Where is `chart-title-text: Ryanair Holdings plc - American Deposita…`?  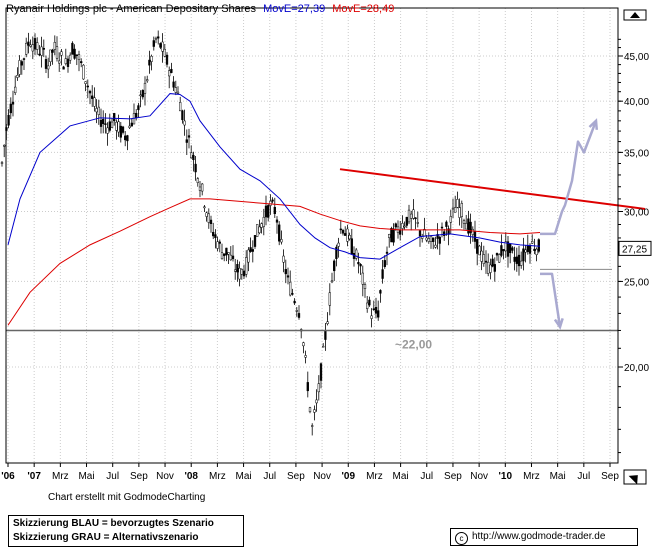 chart-title-text: Ryanair Holdings plc - American Deposita… is located at coordinates (131, 9).